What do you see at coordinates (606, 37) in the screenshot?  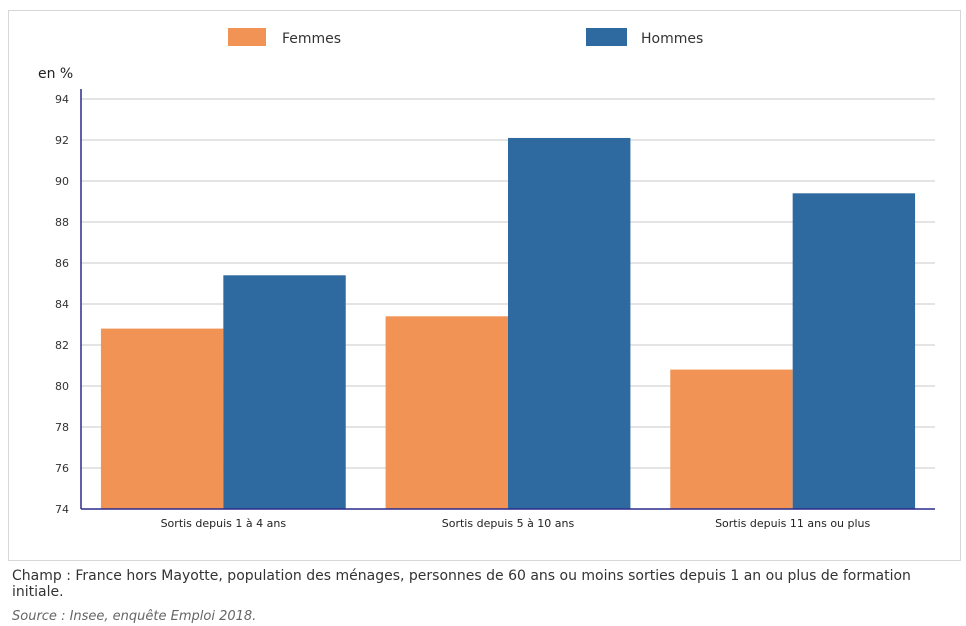 I see `legend-swatch-hommes` at bounding box center [606, 37].